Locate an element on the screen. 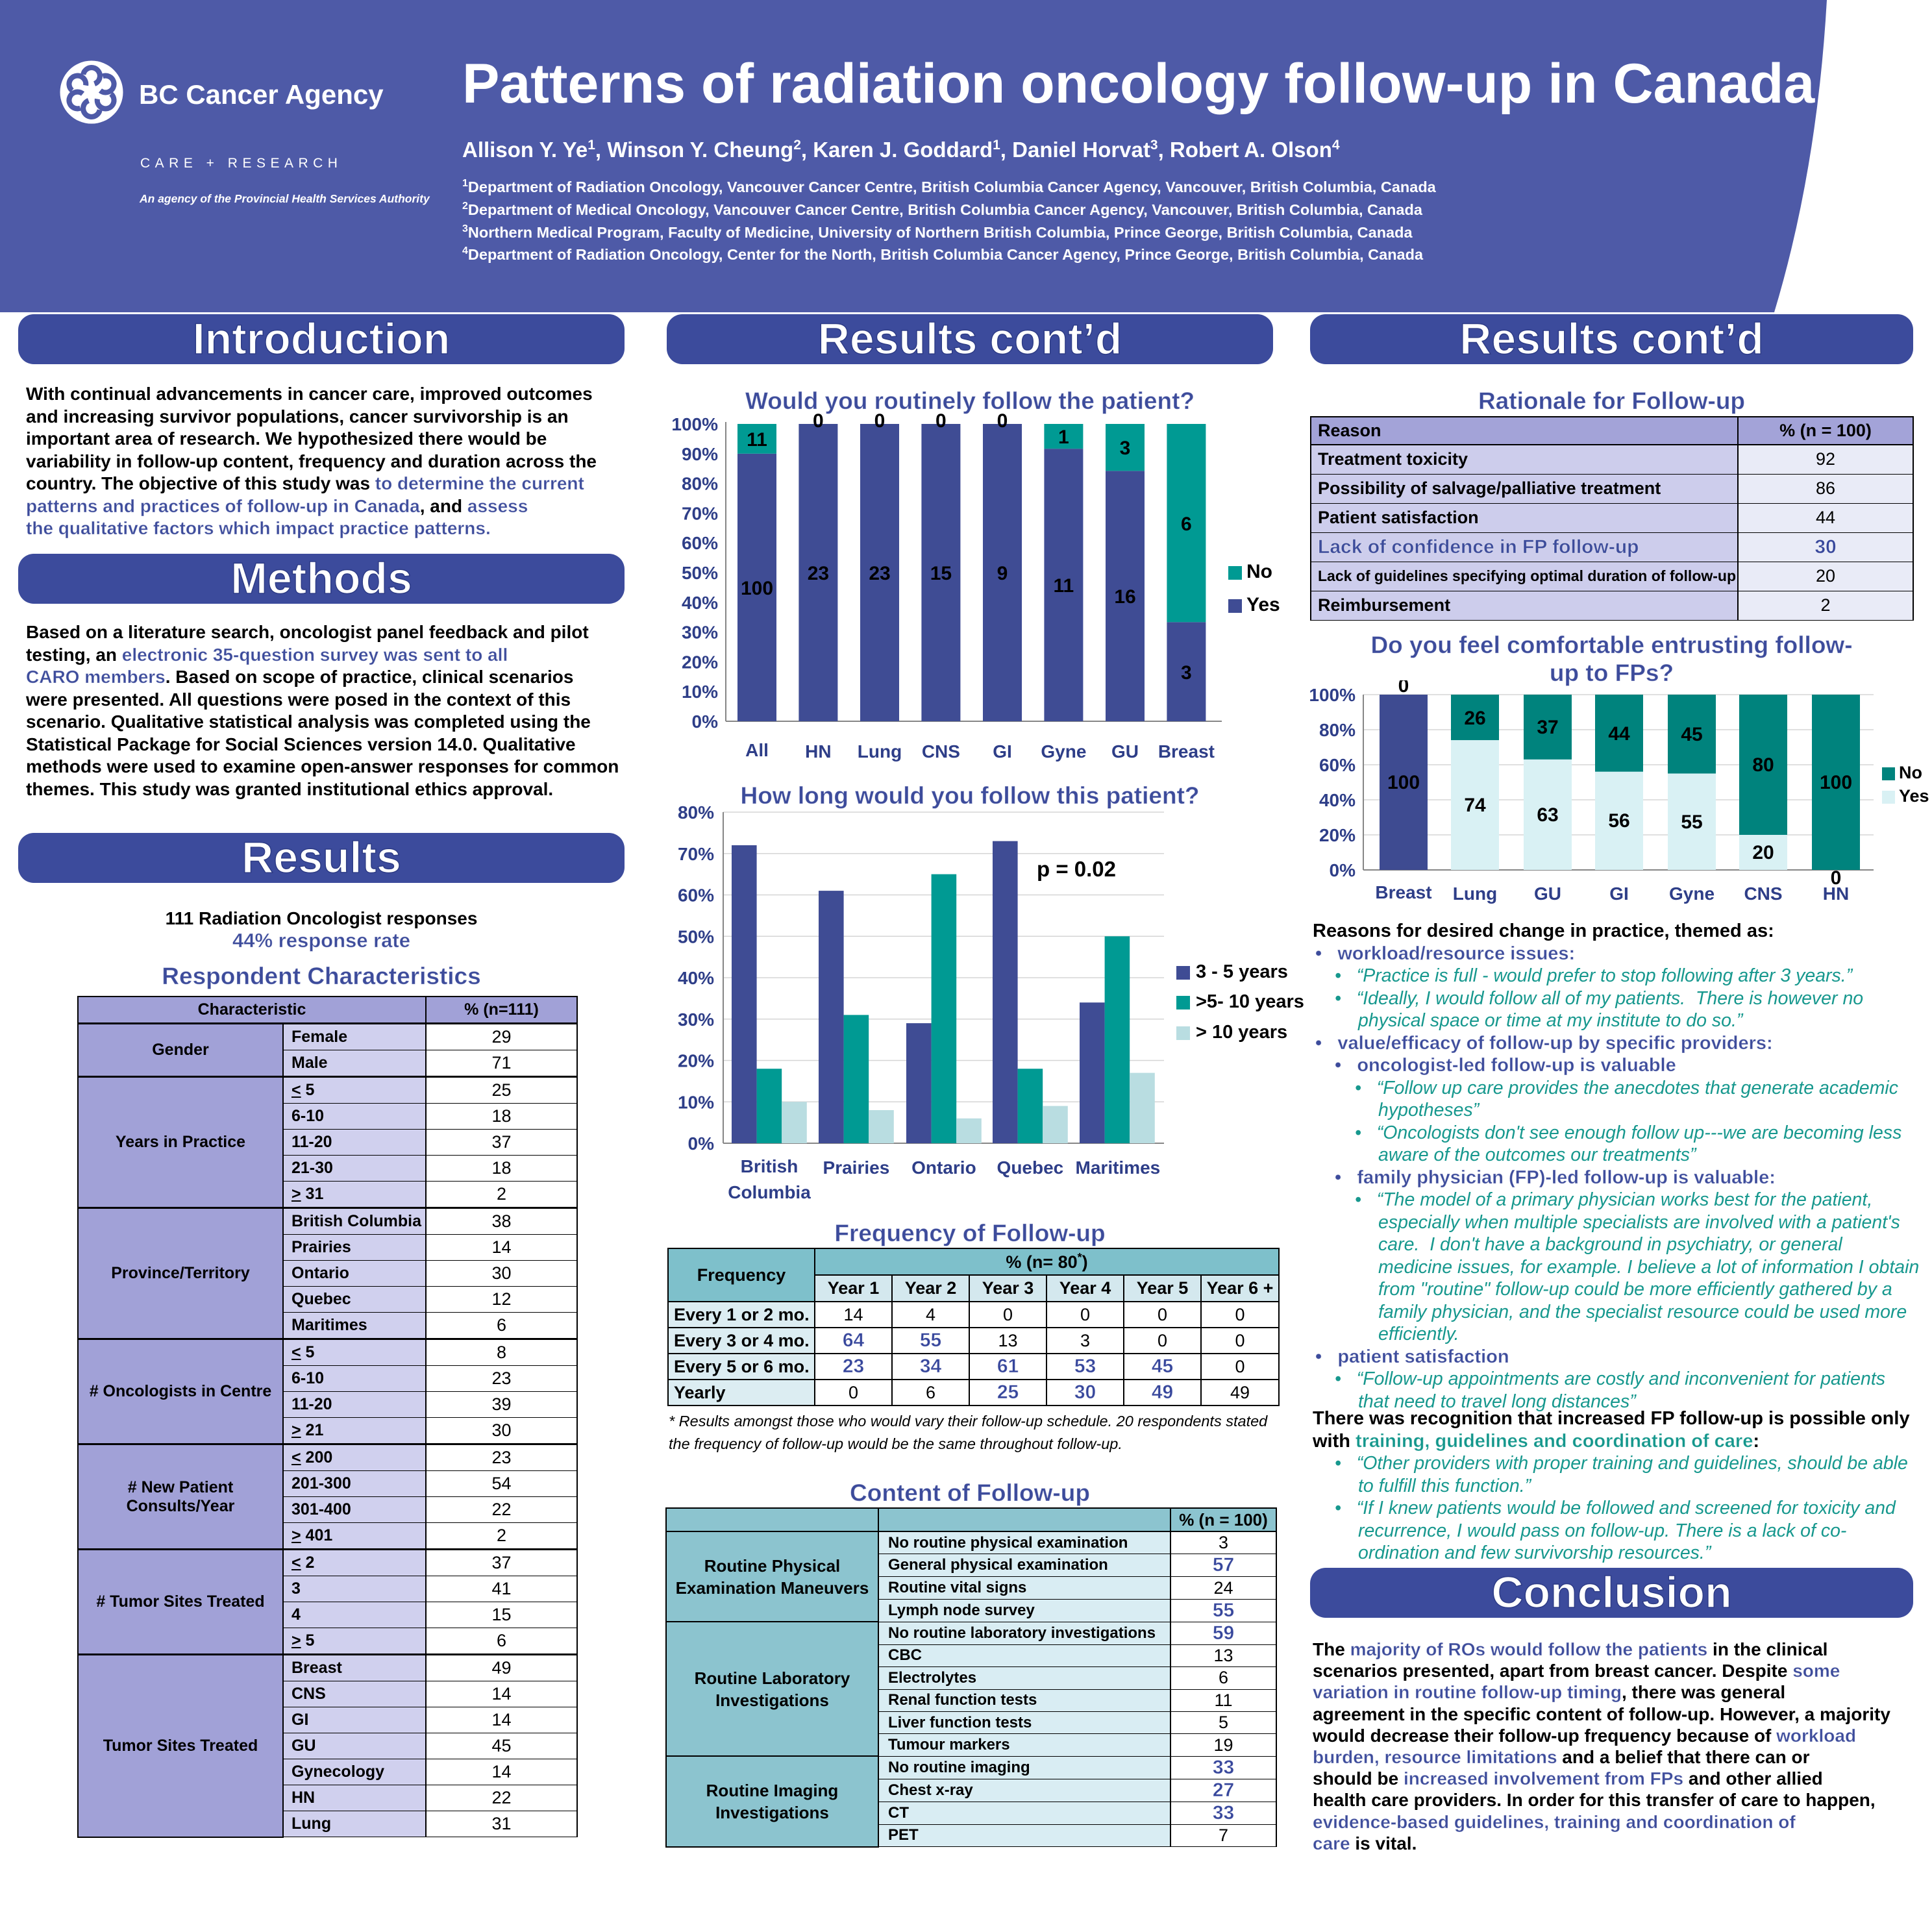 The width and height of the screenshot is (1932, 1932). svg-text: 15 is located at coordinates (941, 573).